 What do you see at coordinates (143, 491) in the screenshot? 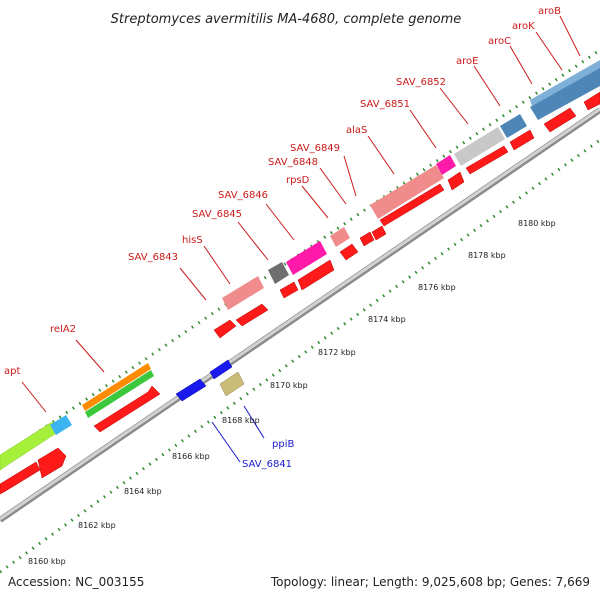
I see `scale-tick-label: 8164 kbp` at bounding box center [143, 491].